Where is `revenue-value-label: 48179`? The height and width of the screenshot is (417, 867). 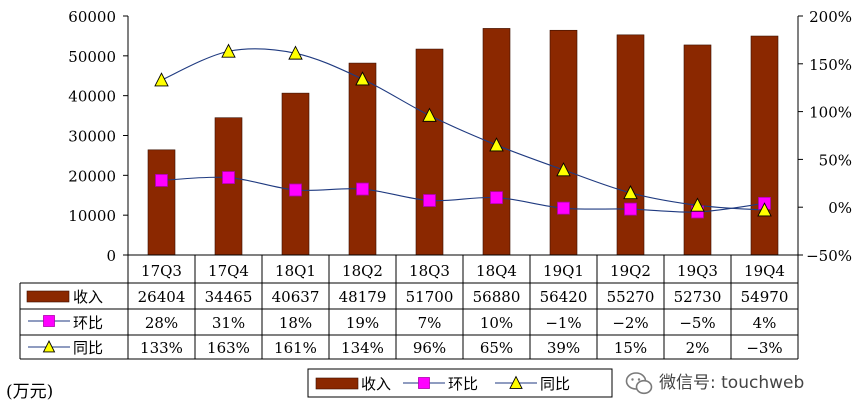
revenue-value-label: 48179 is located at coordinates (363, 297).